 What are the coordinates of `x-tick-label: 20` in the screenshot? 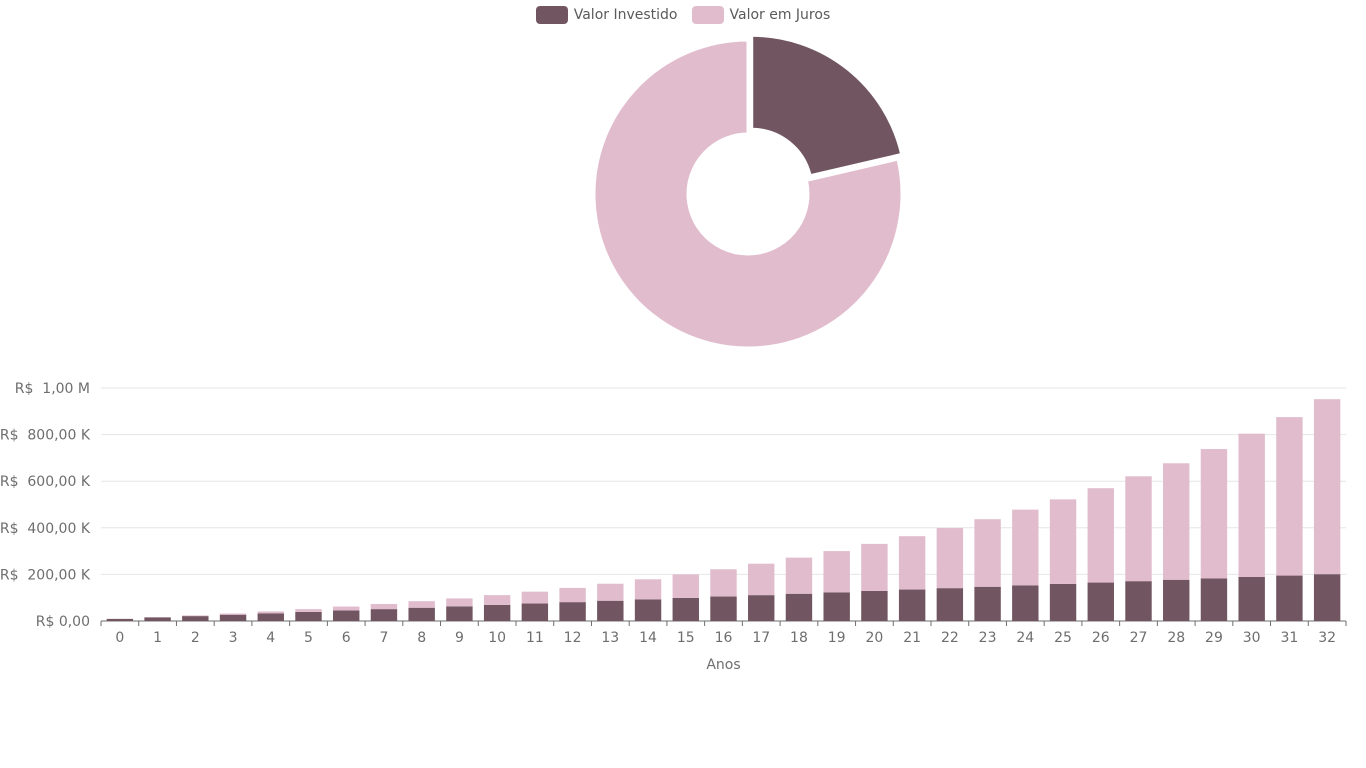 It's located at (874, 638).